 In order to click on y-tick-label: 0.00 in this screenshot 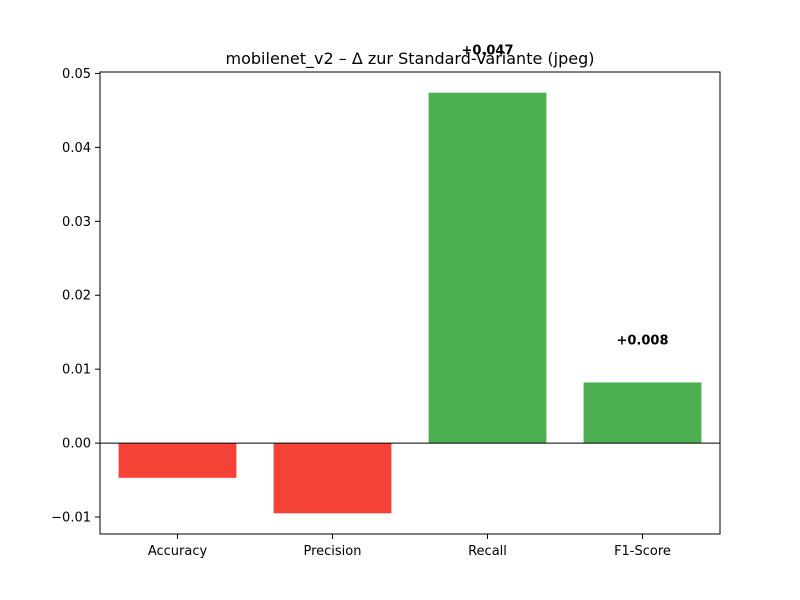, I will do `click(76, 444)`.